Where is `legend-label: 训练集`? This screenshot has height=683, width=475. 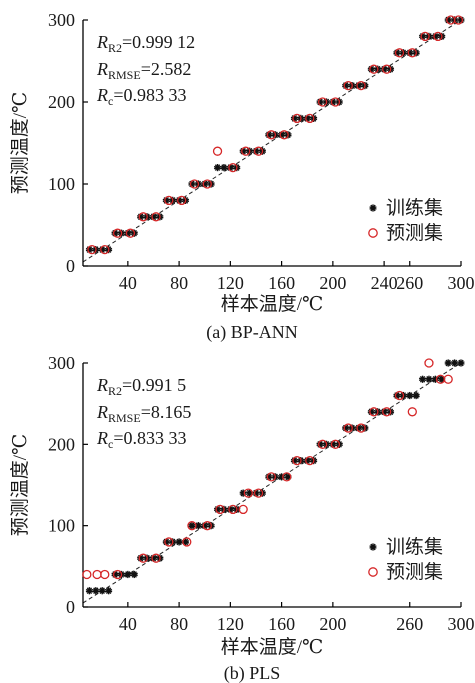
legend-label: 训练集 is located at coordinates (414, 547).